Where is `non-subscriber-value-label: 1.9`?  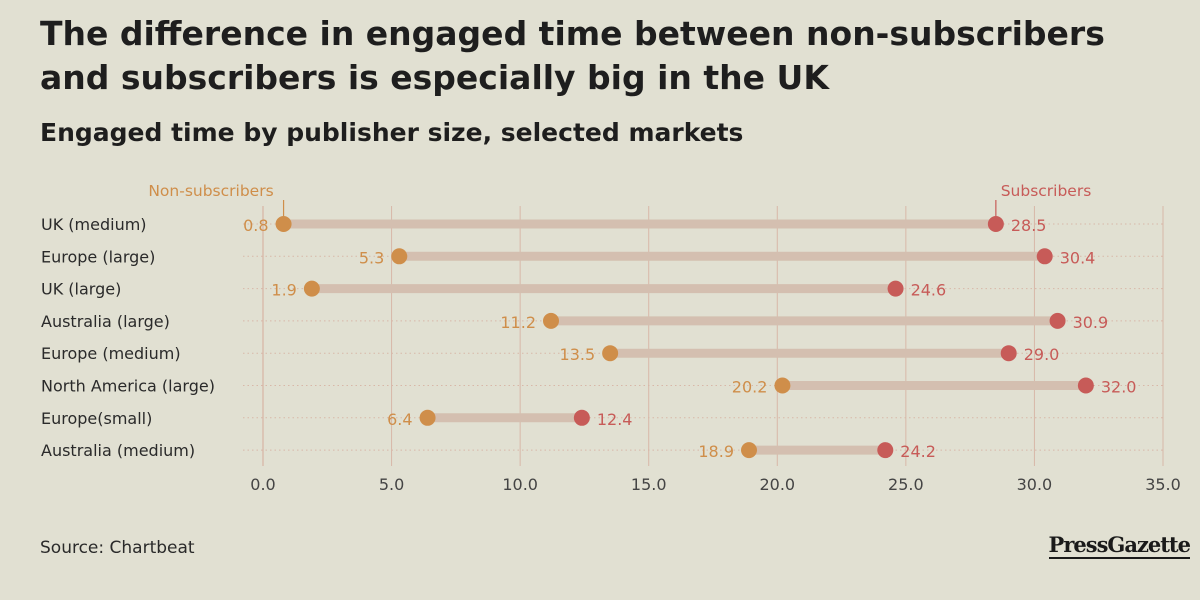 non-subscriber-value-label: 1.9 is located at coordinates (283, 290).